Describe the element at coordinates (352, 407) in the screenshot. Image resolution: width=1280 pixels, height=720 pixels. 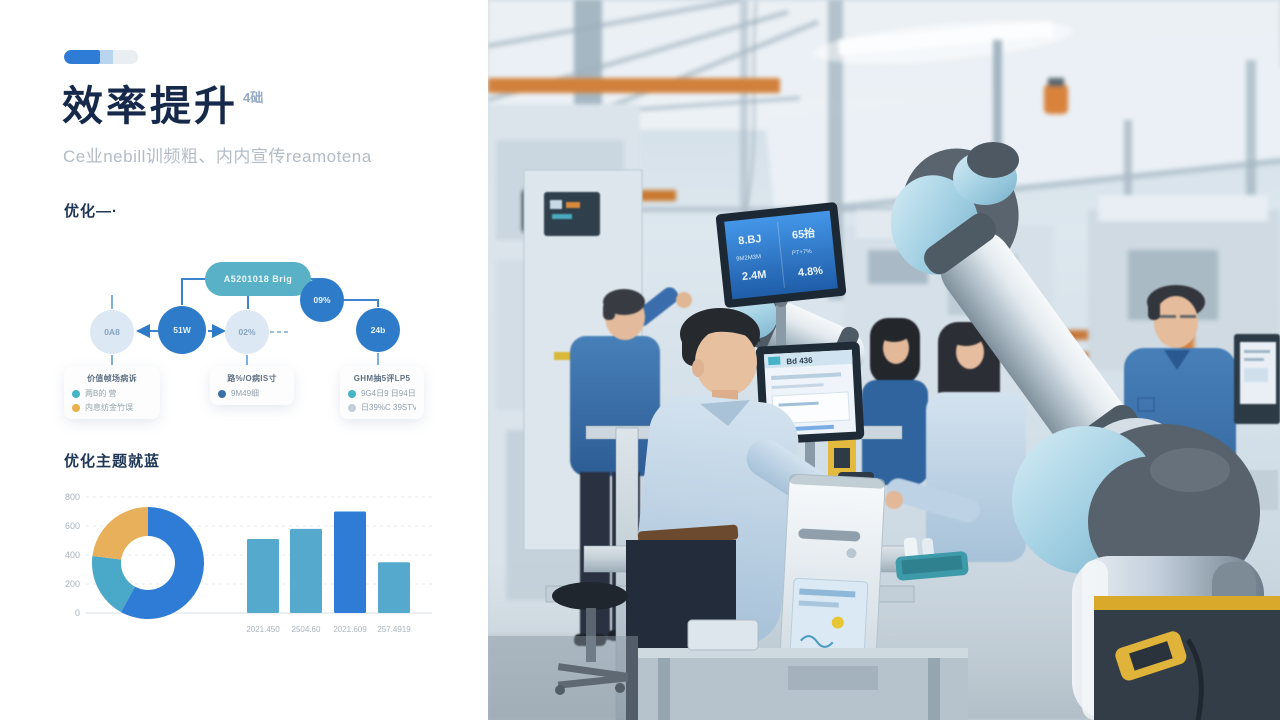
I see `legend-dot-gray` at that location.